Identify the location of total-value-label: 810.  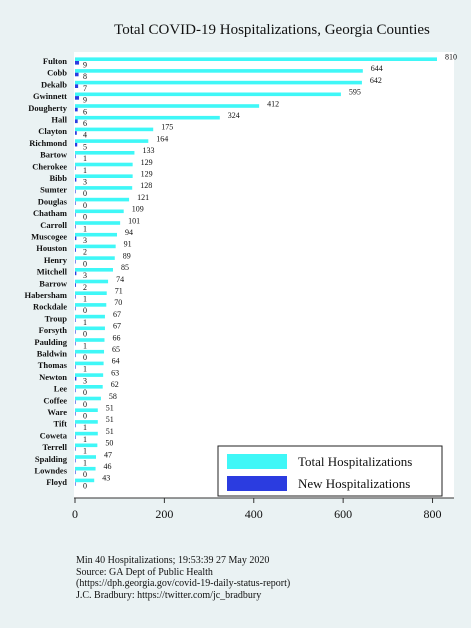
(451, 57).